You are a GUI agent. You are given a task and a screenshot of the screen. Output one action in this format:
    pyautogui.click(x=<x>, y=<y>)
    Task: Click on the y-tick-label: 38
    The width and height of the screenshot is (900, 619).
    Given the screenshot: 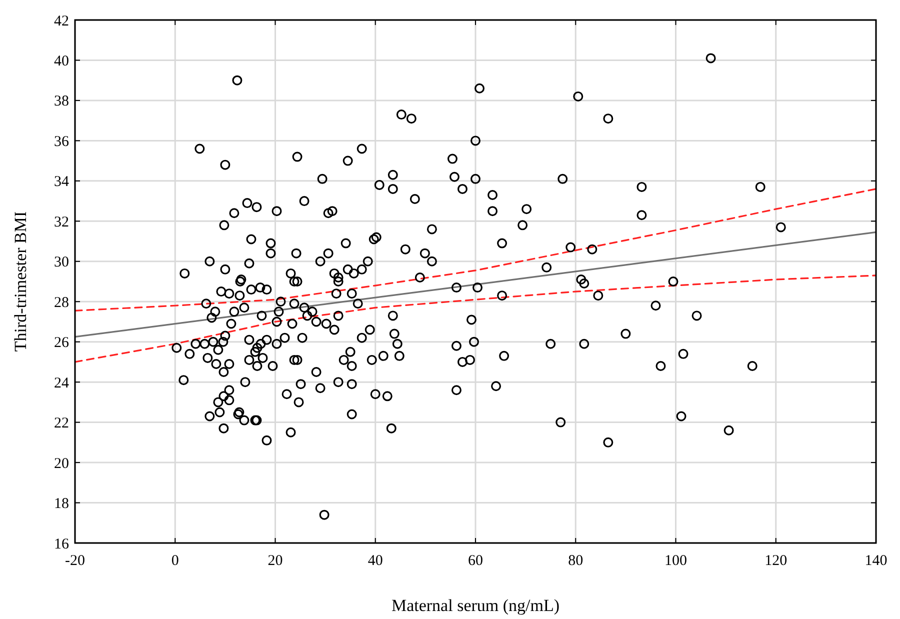 What is the action you would take?
    pyautogui.click(x=61, y=102)
    